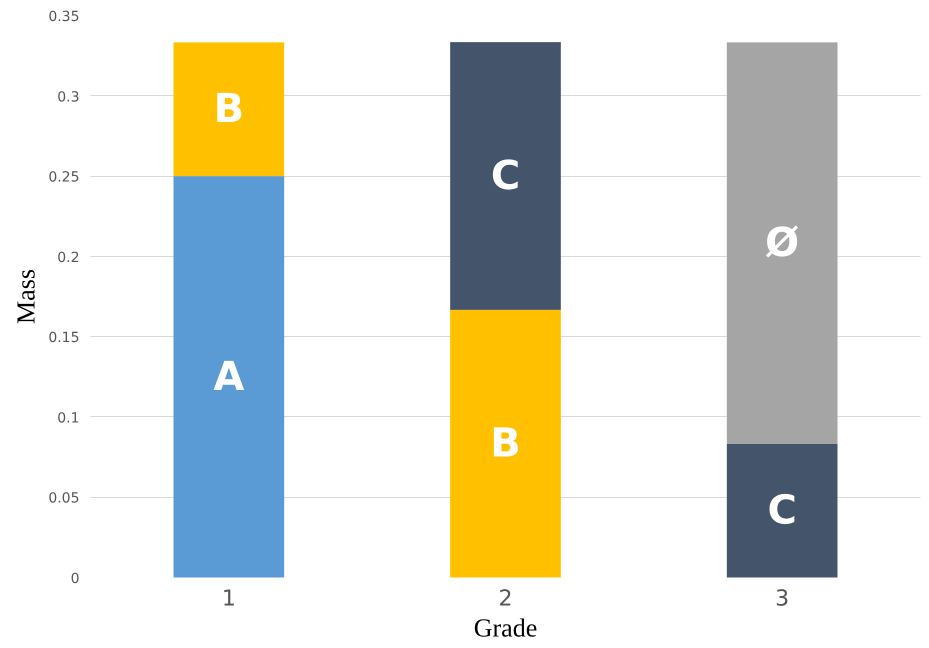  What do you see at coordinates (68, 418) in the screenshot?
I see `y-tick-label: 0.1` at bounding box center [68, 418].